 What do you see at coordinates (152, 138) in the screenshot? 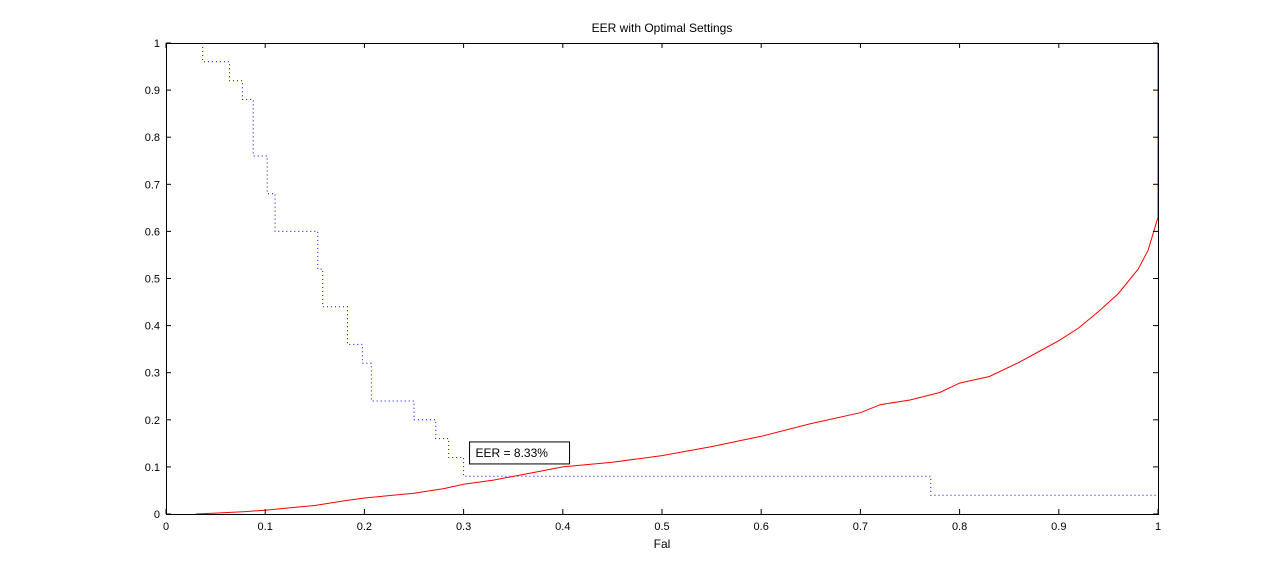
I see `y-tick-label: 0.8` at bounding box center [152, 138].